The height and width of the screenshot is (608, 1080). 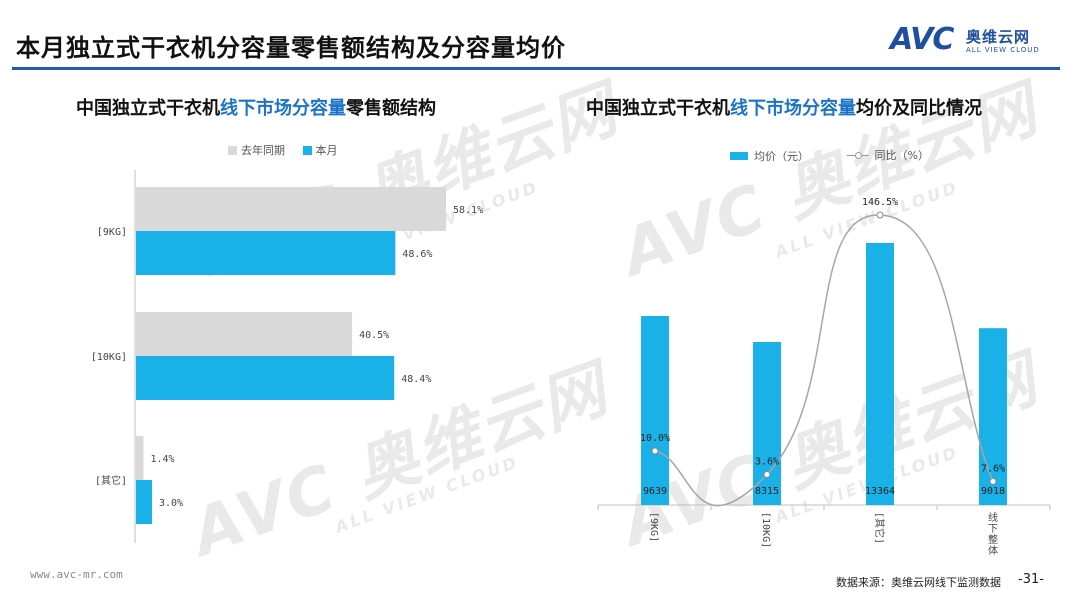 I want to click on left-chart-title: 中国独立式干衣机线下市场分容量零售额结构, so click(x=256, y=107).